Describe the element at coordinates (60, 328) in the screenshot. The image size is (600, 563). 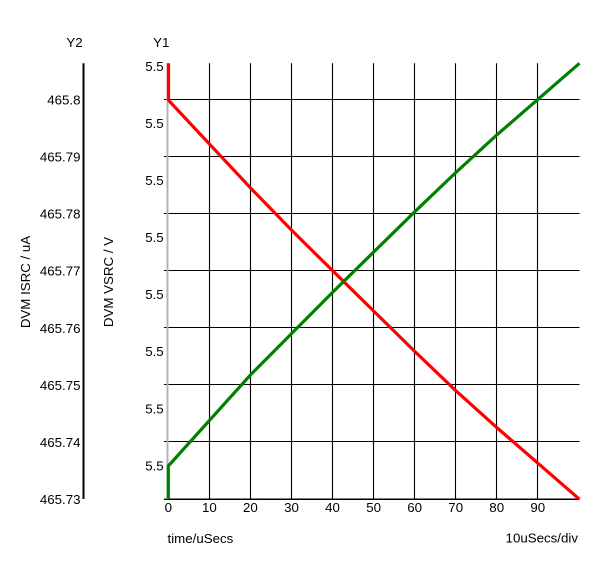
I see `svg-text: 465.76` at that location.